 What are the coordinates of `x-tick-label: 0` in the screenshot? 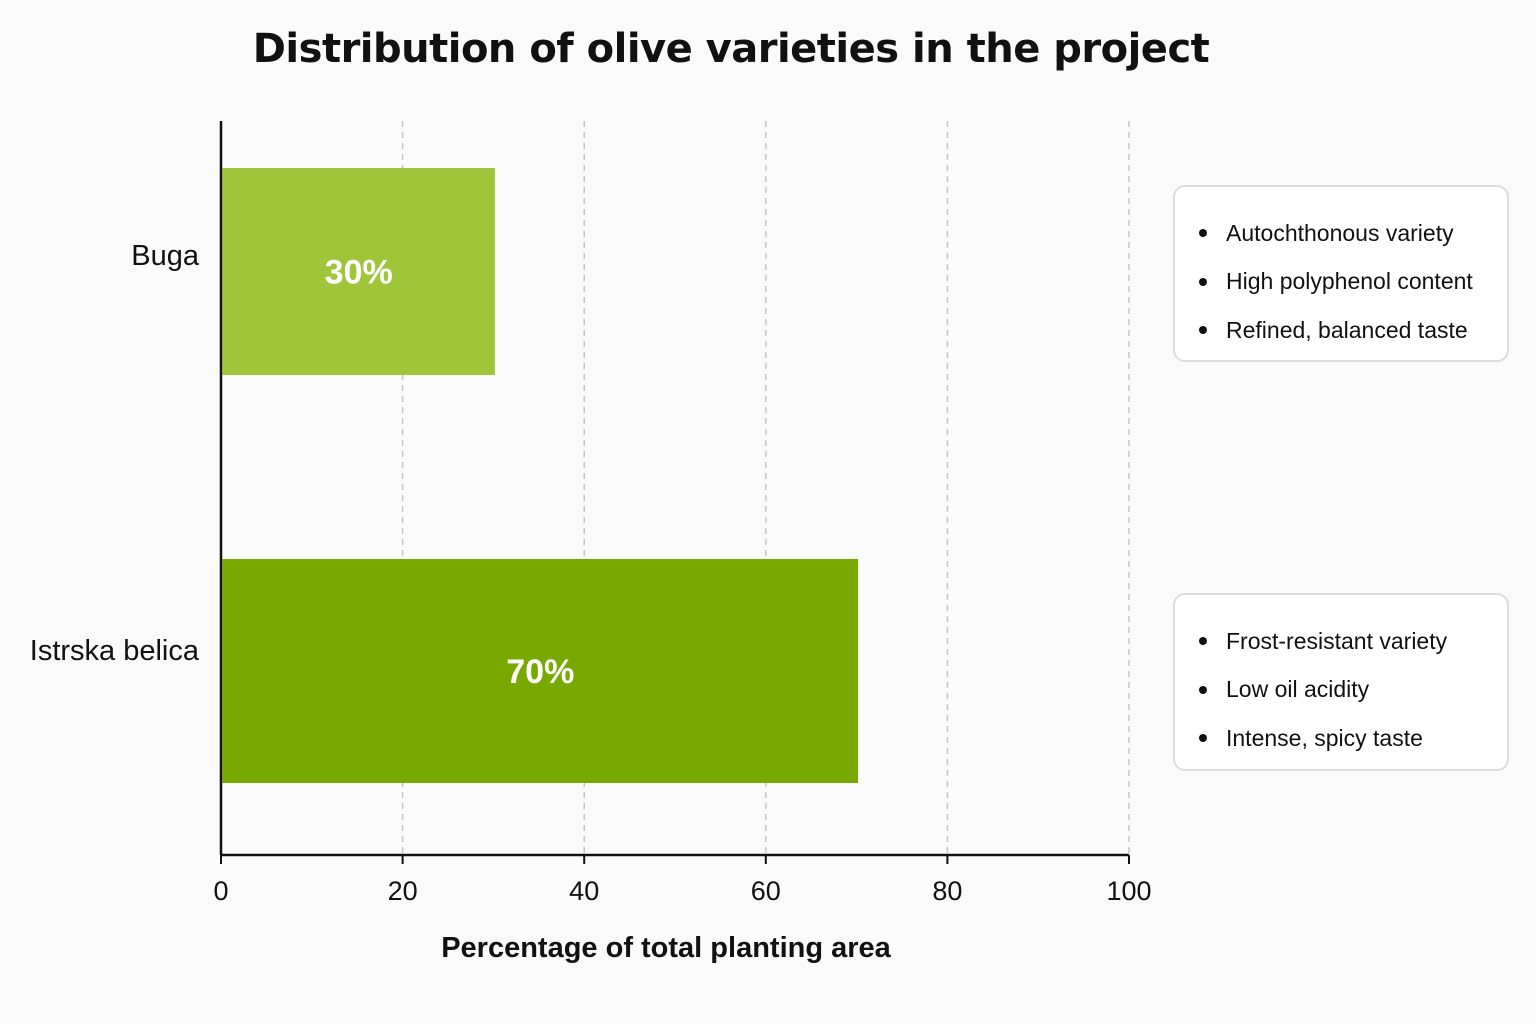 It's located at (220, 891).